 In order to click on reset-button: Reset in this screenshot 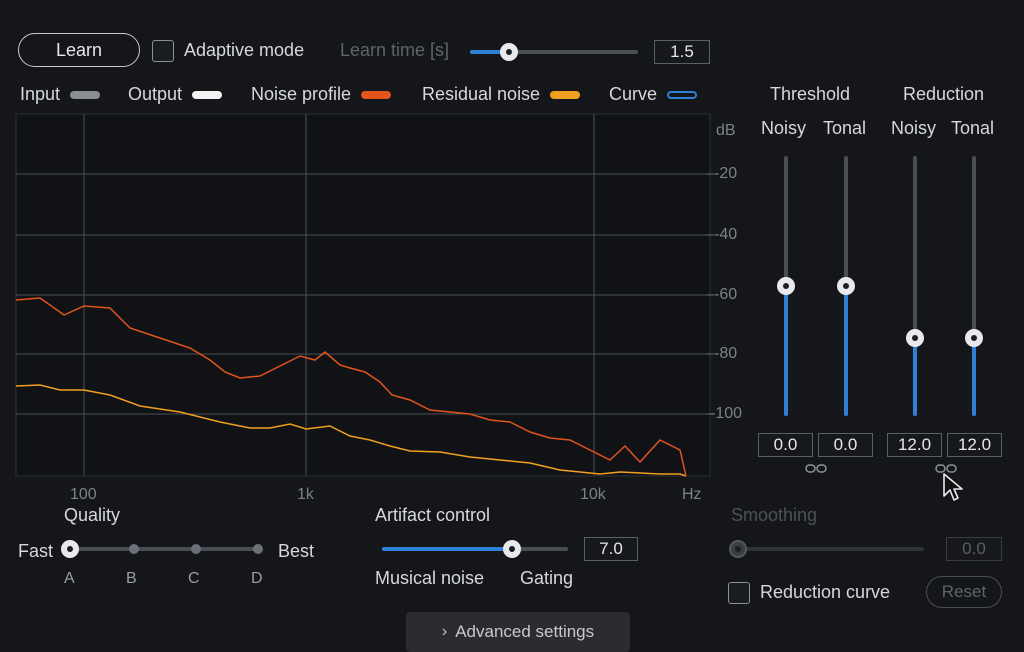, I will do `click(964, 592)`.